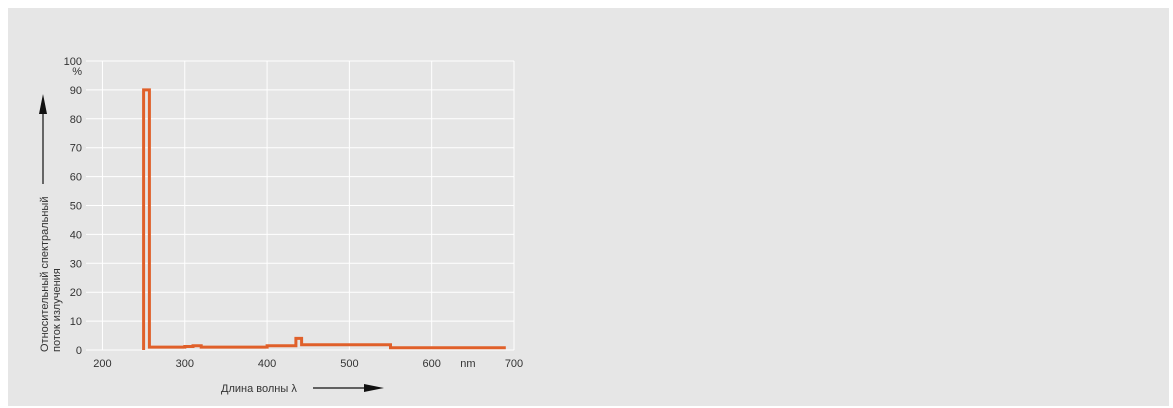 The height and width of the screenshot is (408, 1173). I want to click on y-tick-label: 60, so click(76, 178).